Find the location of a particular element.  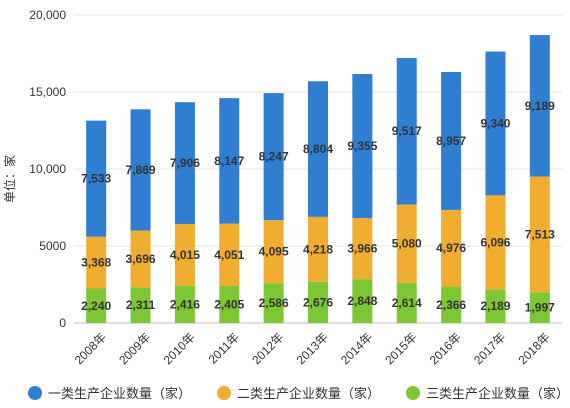

y-tick-label: 15,000 is located at coordinates (47, 92).